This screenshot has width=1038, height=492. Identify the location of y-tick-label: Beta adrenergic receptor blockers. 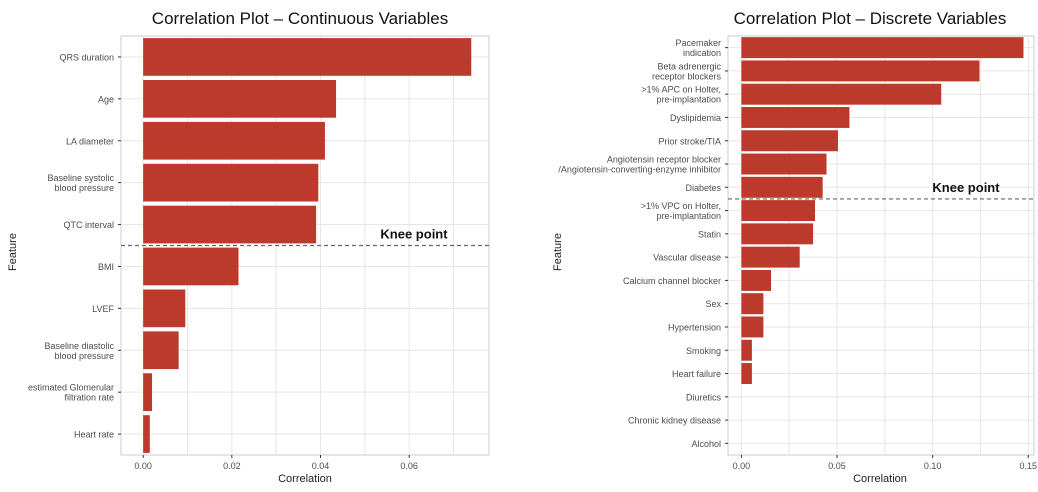
(687, 71).